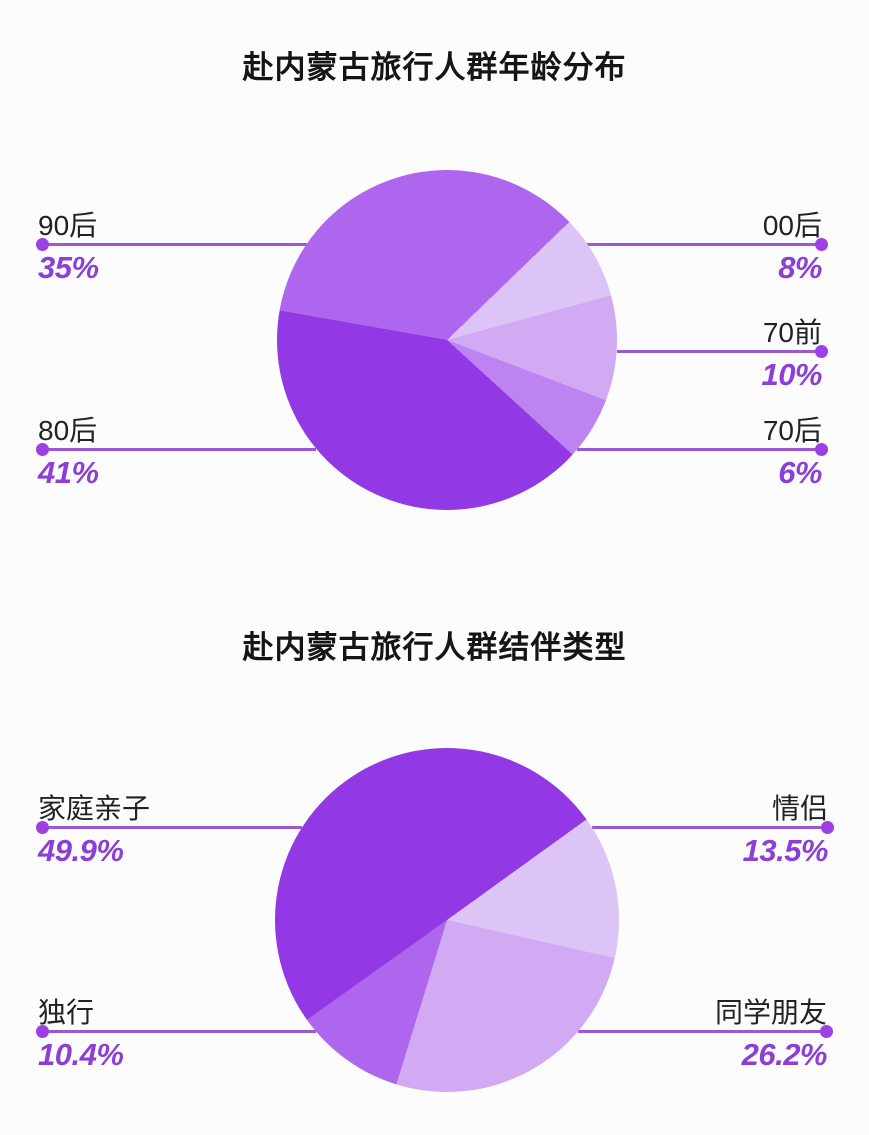 The width and height of the screenshot is (869, 1135). What do you see at coordinates (792, 332) in the screenshot?
I see `slice-label: 70前` at bounding box center [792, 332].